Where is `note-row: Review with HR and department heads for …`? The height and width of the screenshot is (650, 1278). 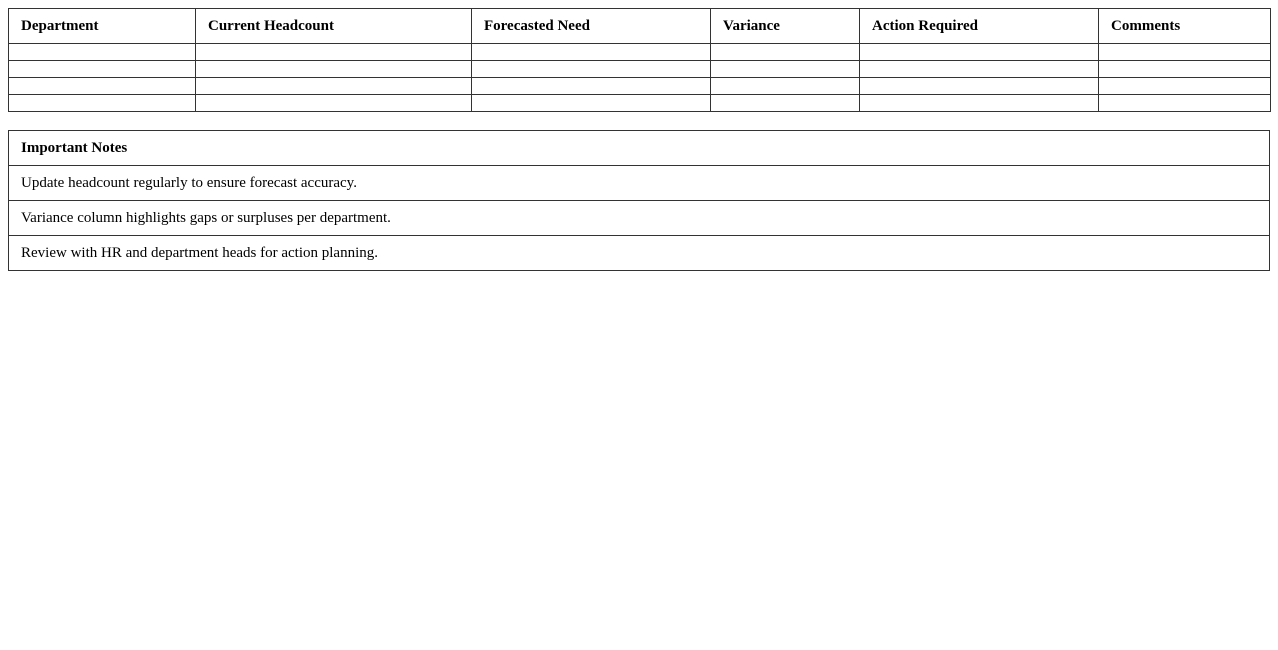
note-row: Review with HR and department heads for … is located at coordinates (639, 253).